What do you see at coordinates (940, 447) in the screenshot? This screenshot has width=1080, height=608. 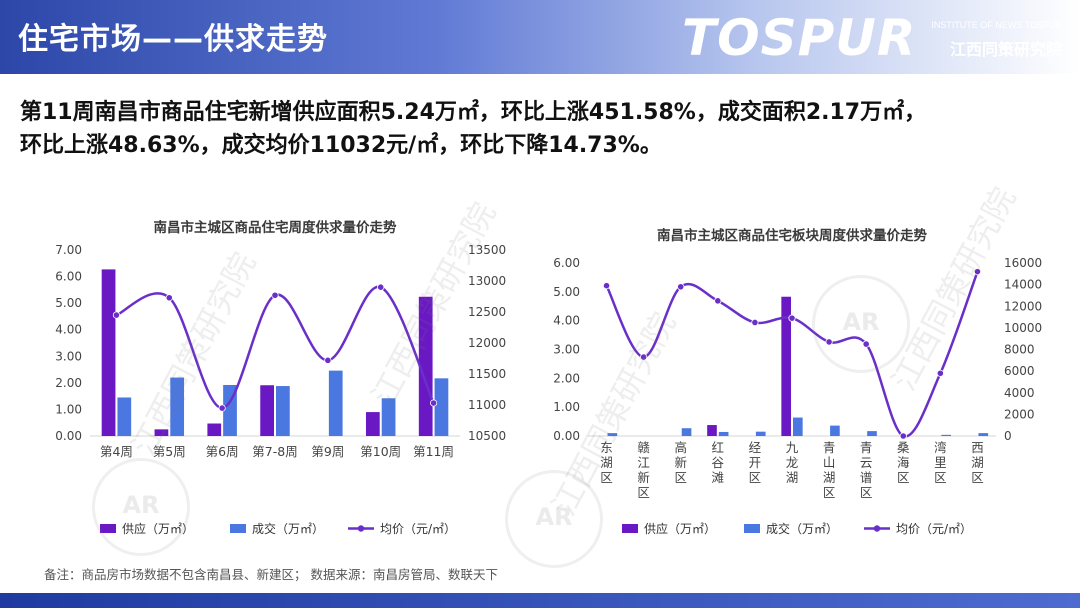 I see `x-tick-label: 湾` at bounding box center [940, 447].